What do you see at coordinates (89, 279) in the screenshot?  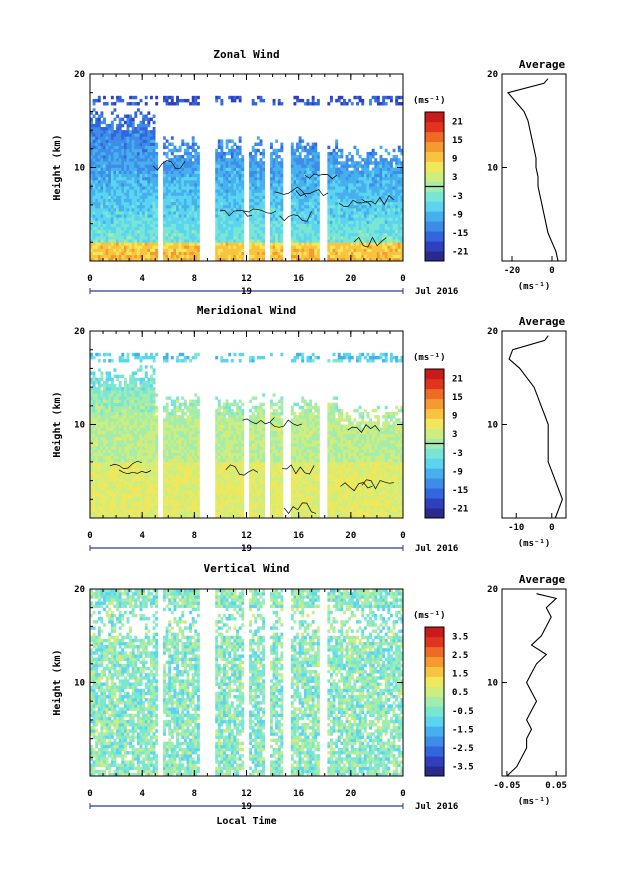 I see `x-tick-label: 0` at bounding box center [89, 279].